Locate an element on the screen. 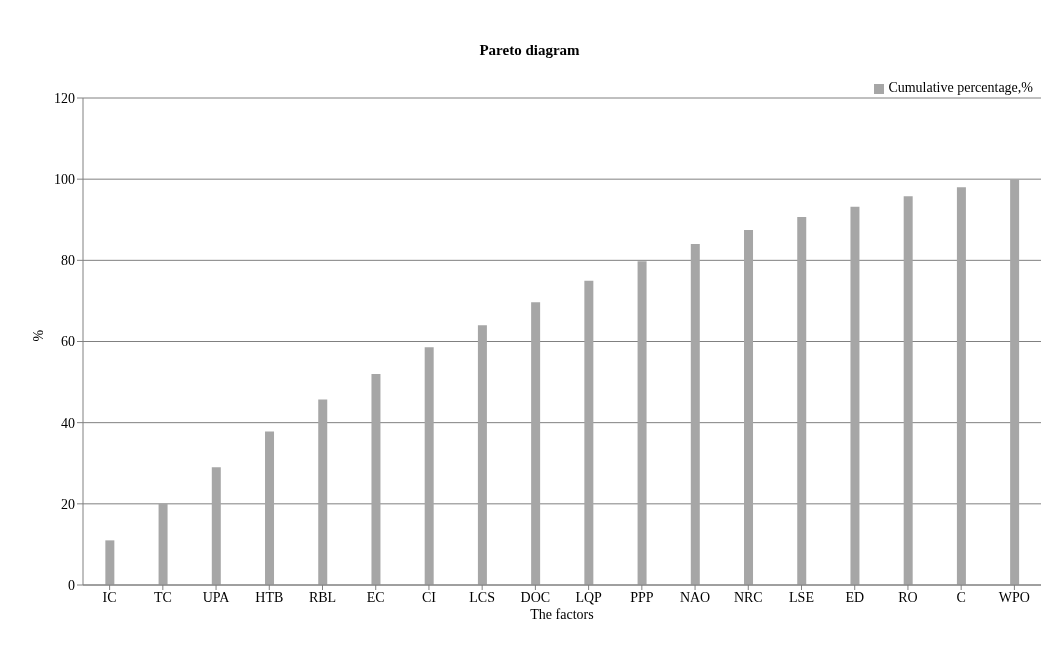  x-tick-label: HTB is located at coordinates (269, 597).